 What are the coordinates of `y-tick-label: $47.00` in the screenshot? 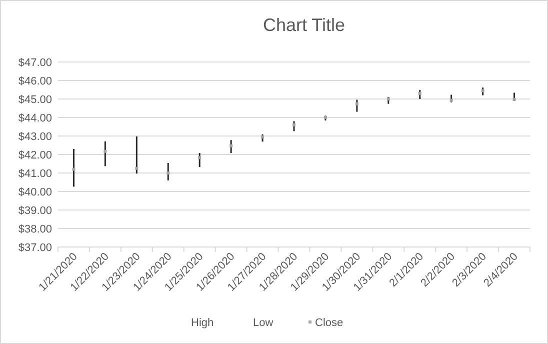 It's located at (35, 62).